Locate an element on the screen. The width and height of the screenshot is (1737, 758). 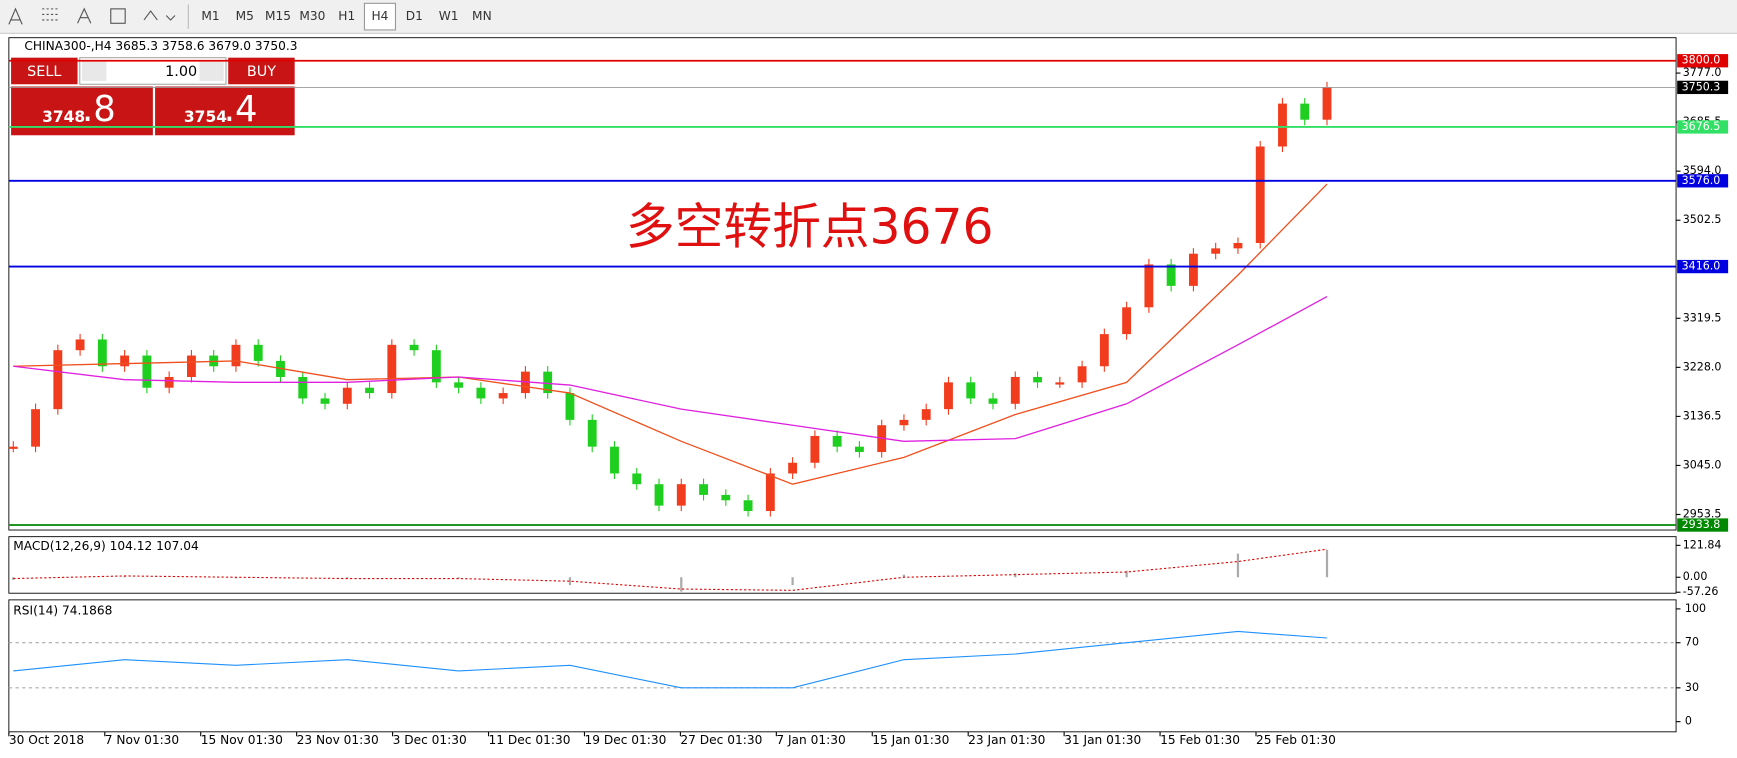
y-tick-label: 3594.0 is located at coordinates (1702, 170).